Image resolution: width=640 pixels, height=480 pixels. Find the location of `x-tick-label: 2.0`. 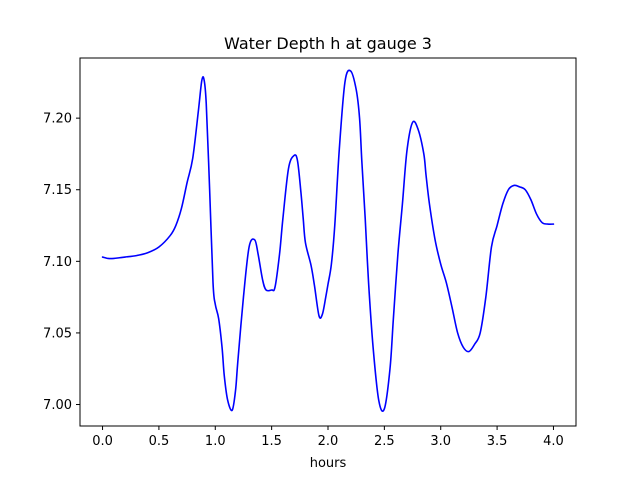

x-tick-label: 2.0 is located at coordinates (328, 441).